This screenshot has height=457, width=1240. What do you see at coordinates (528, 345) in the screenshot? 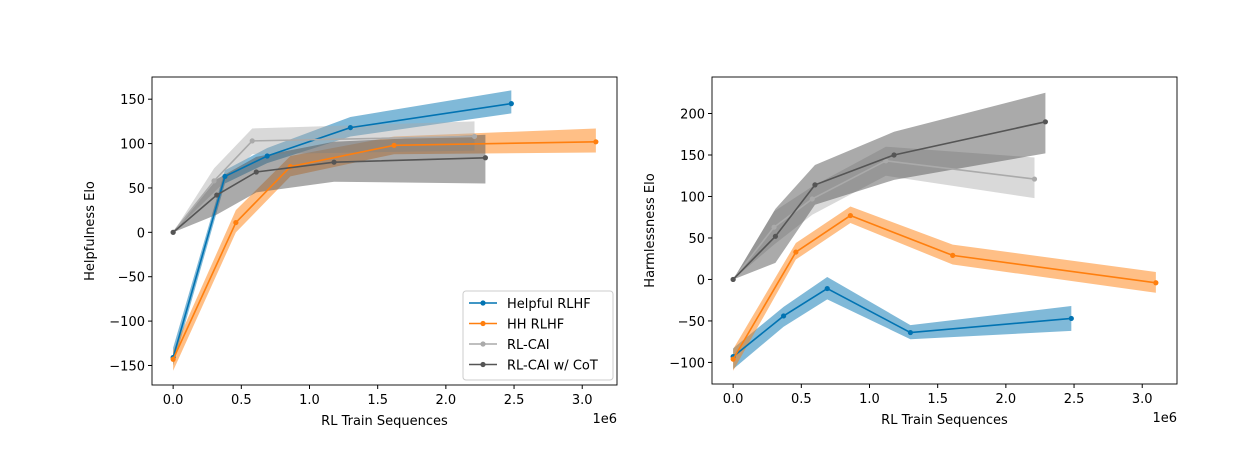
I see `legend-label: RL-CAI` at bounding box center [528, 345].